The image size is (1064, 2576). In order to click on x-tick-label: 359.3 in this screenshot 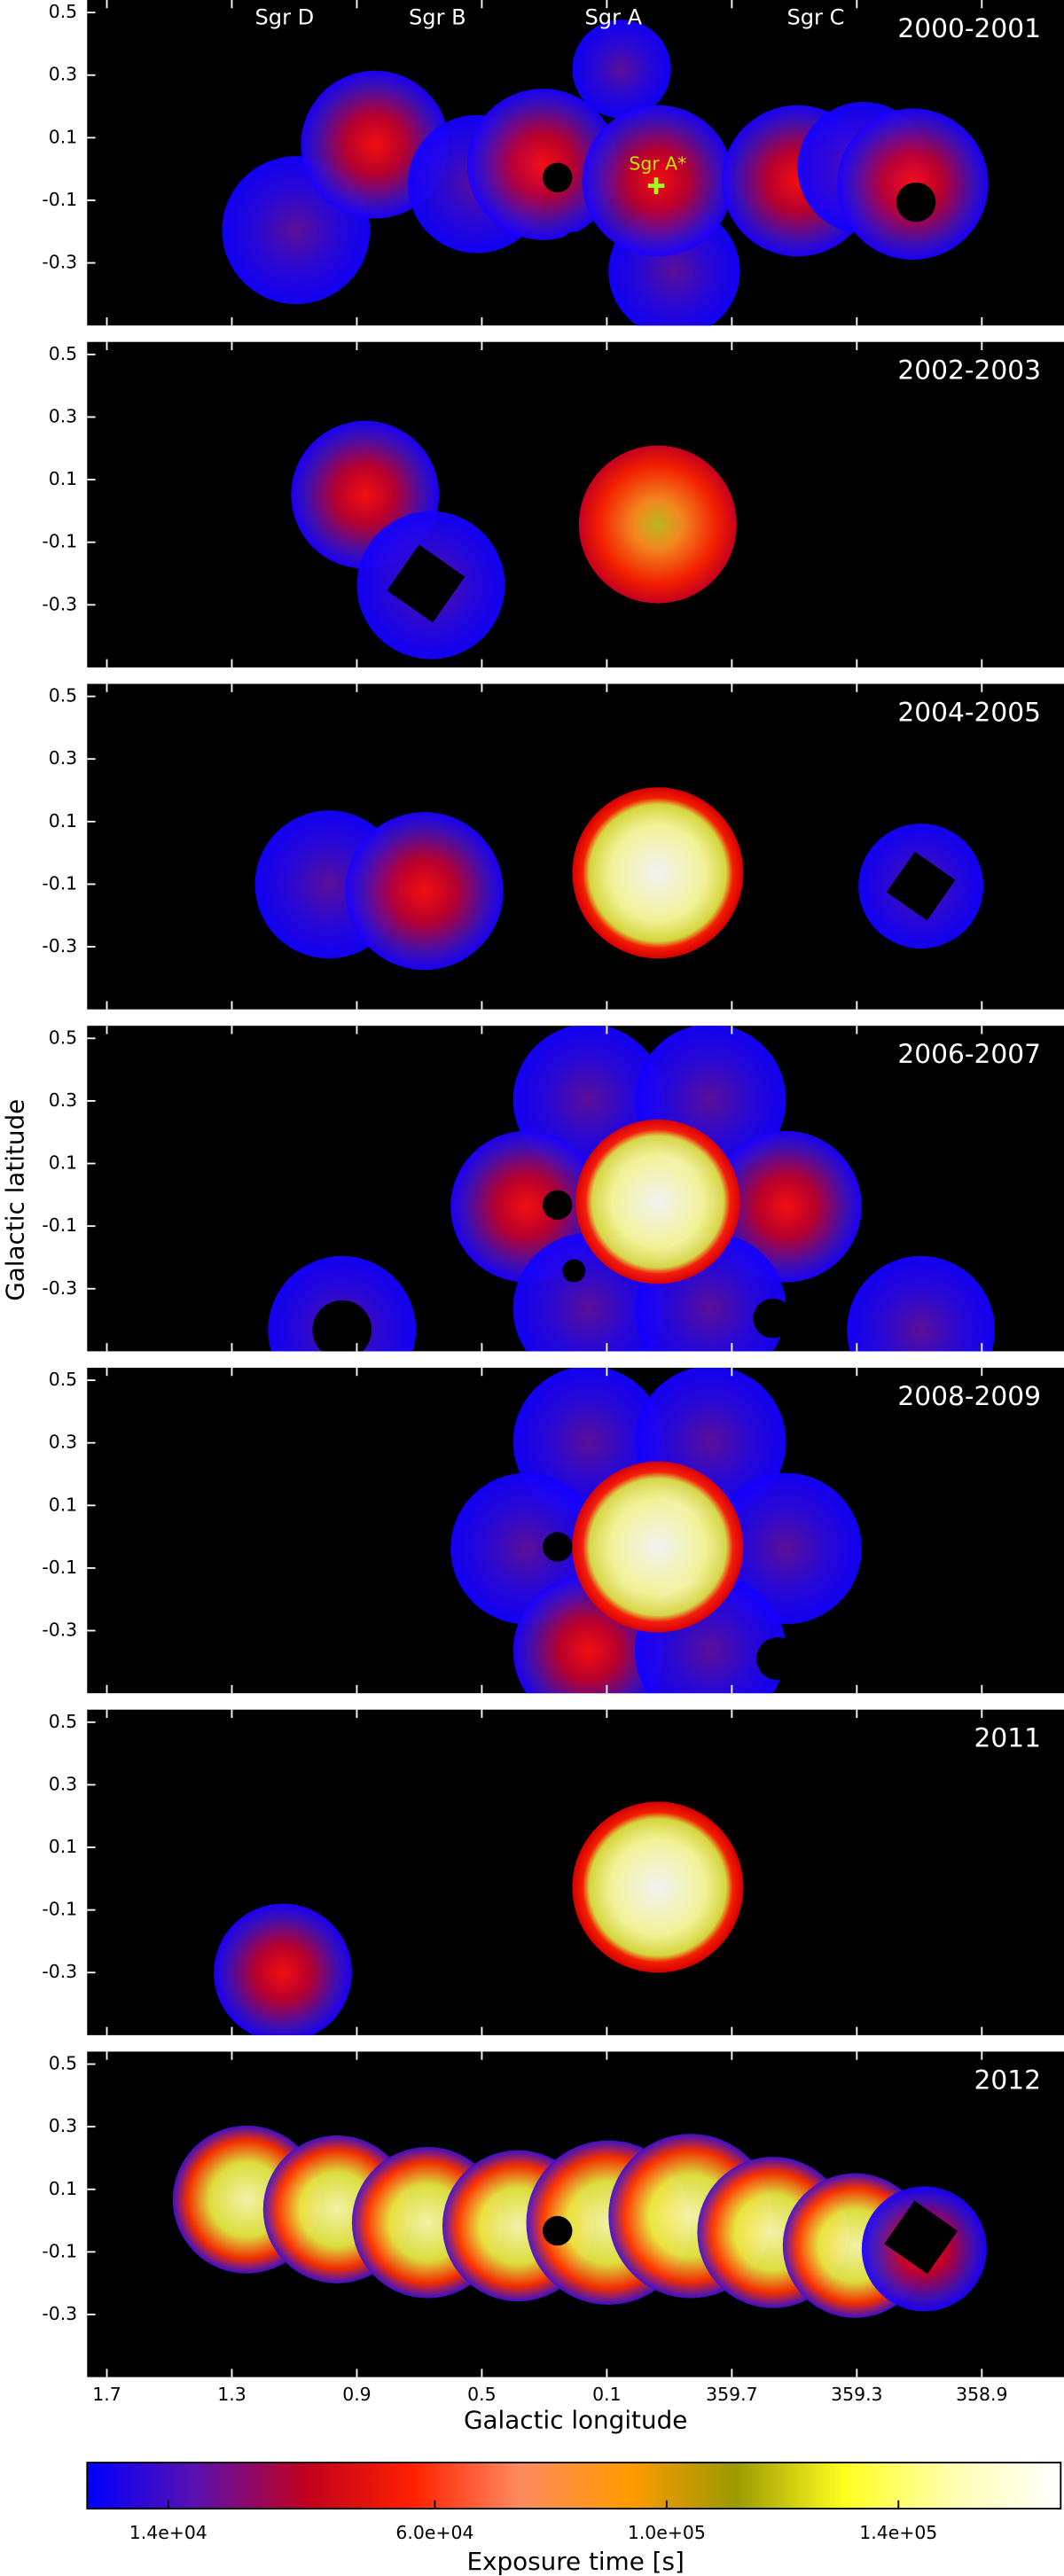, I will do `click(856, 2394)`.